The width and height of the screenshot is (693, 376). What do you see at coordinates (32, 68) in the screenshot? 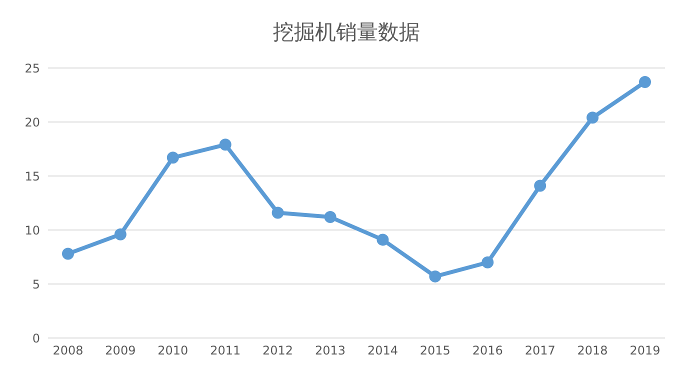
I see `y-tick-label: 25` at bounding box center [32, 68].